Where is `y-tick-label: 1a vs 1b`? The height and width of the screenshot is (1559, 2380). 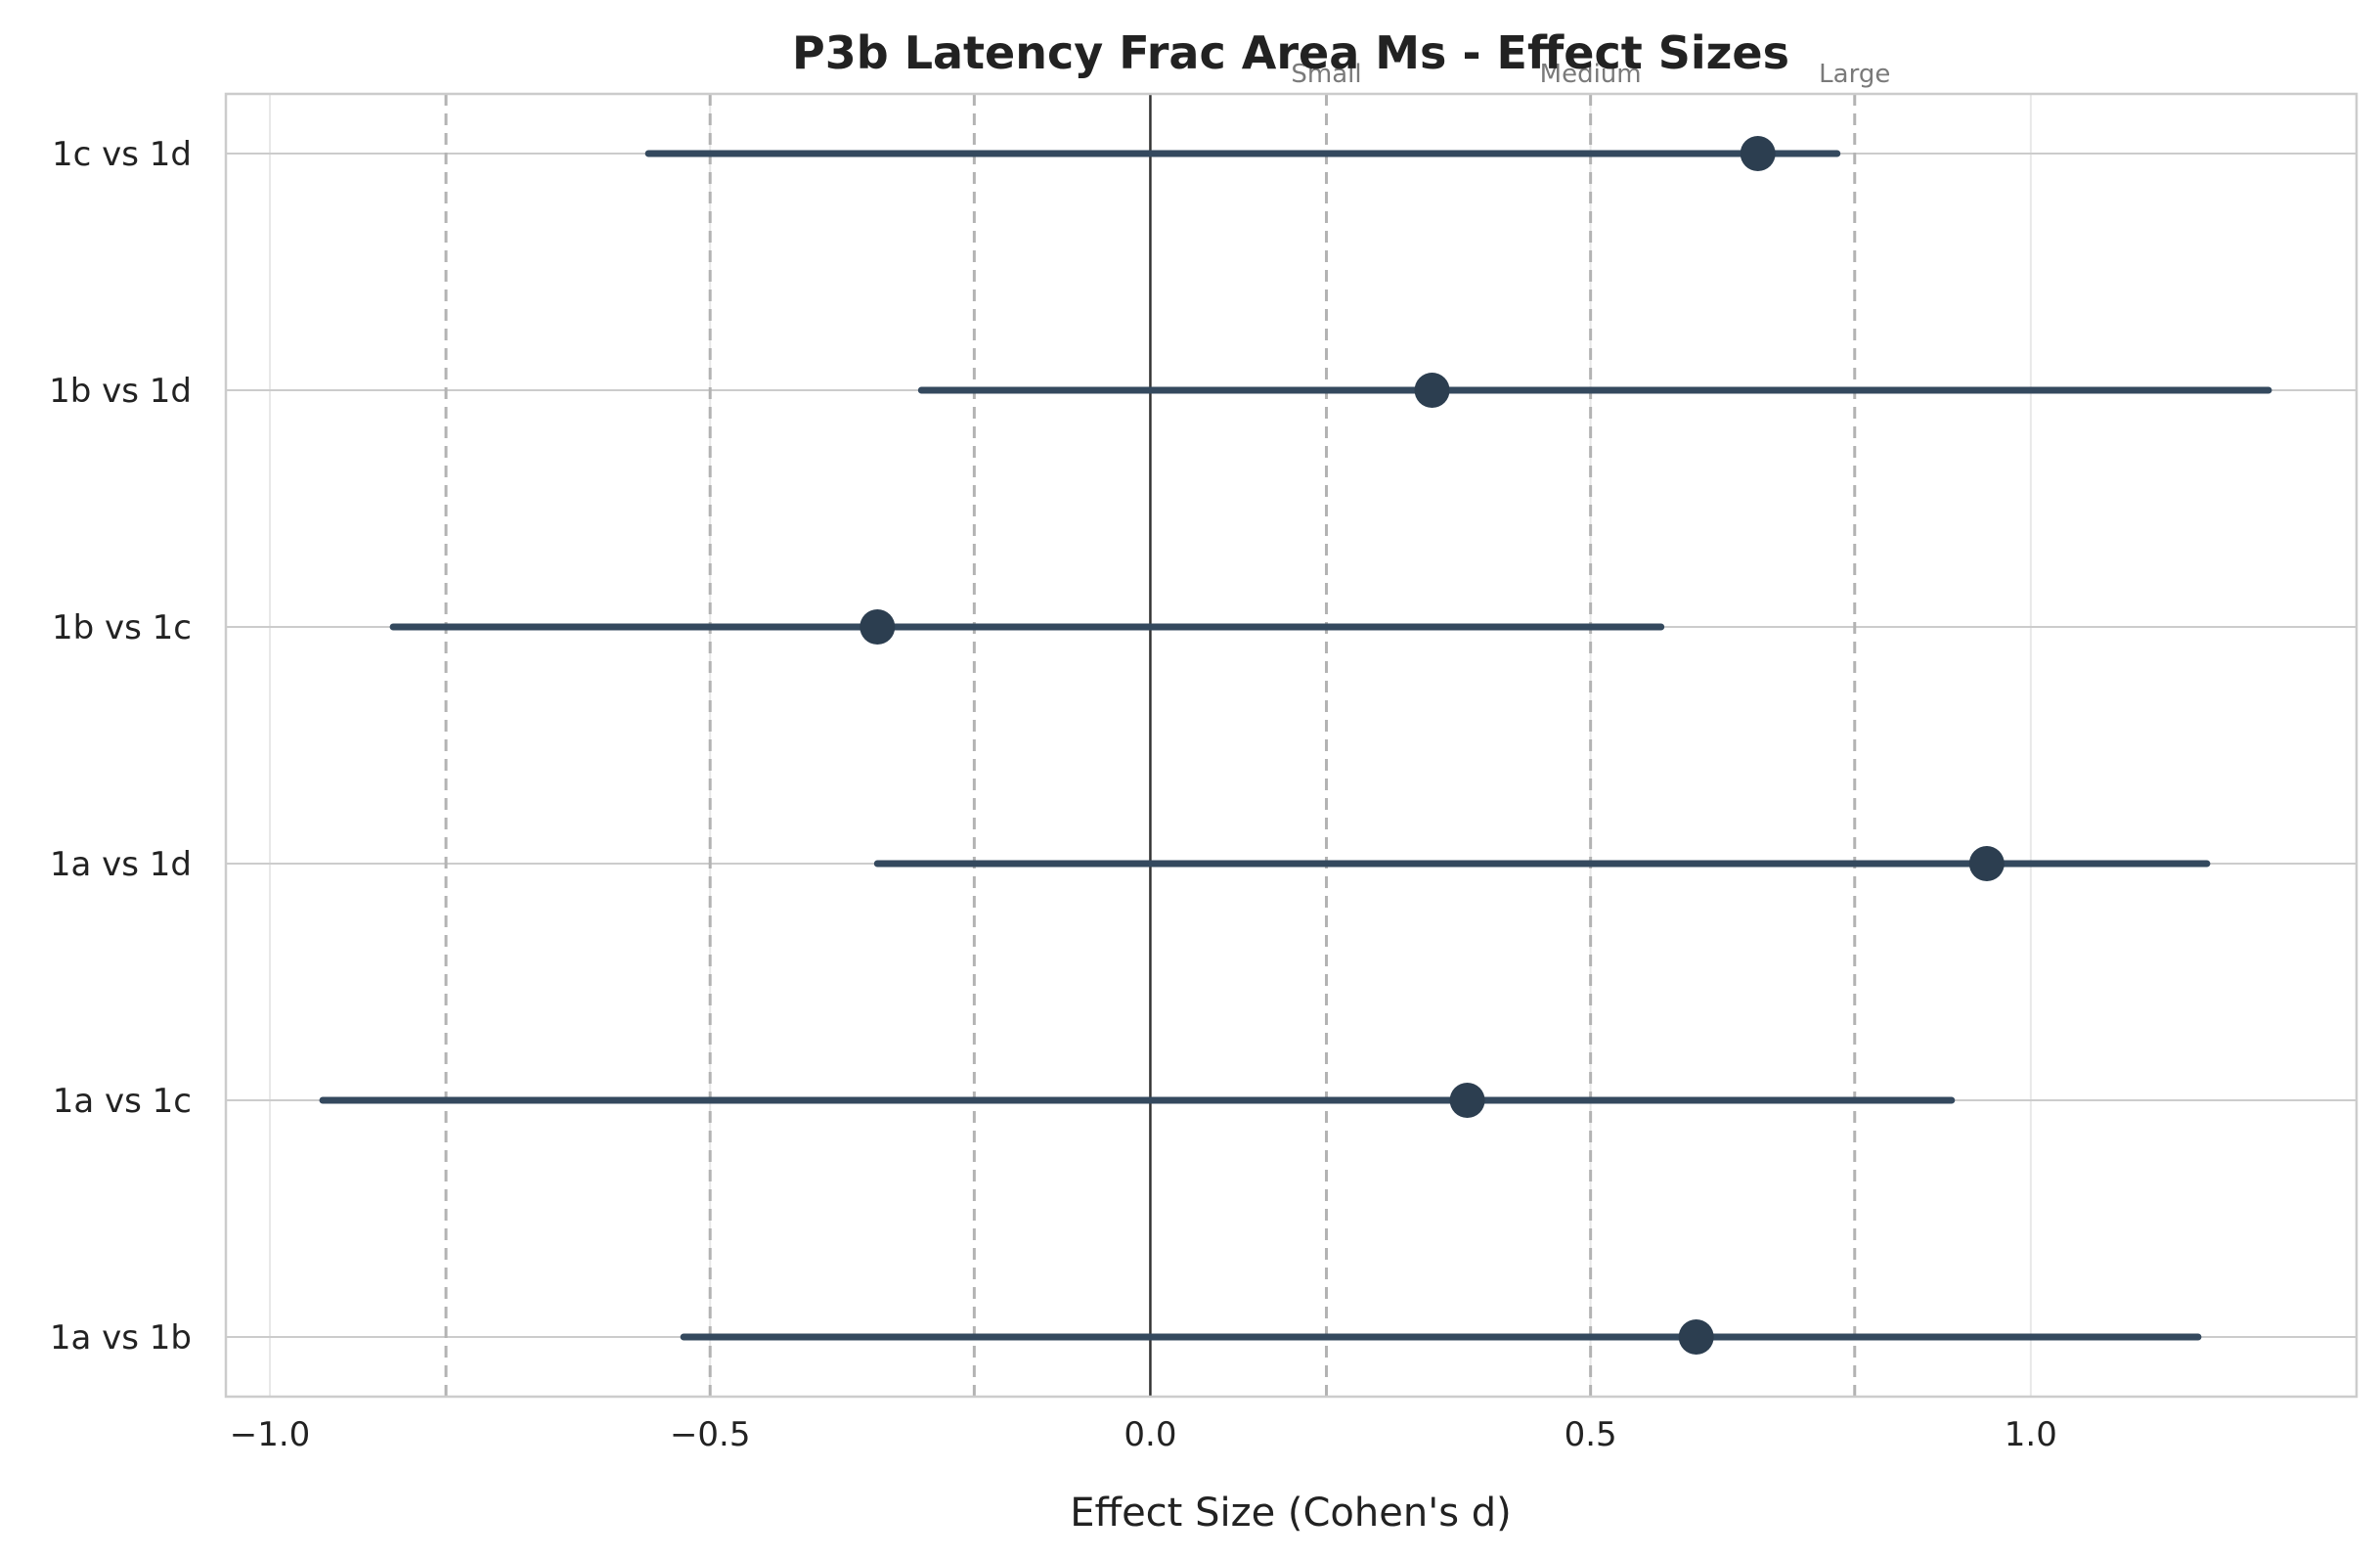
y-tick-label: 1a vs 1b is located at coordinates (121, 1338).